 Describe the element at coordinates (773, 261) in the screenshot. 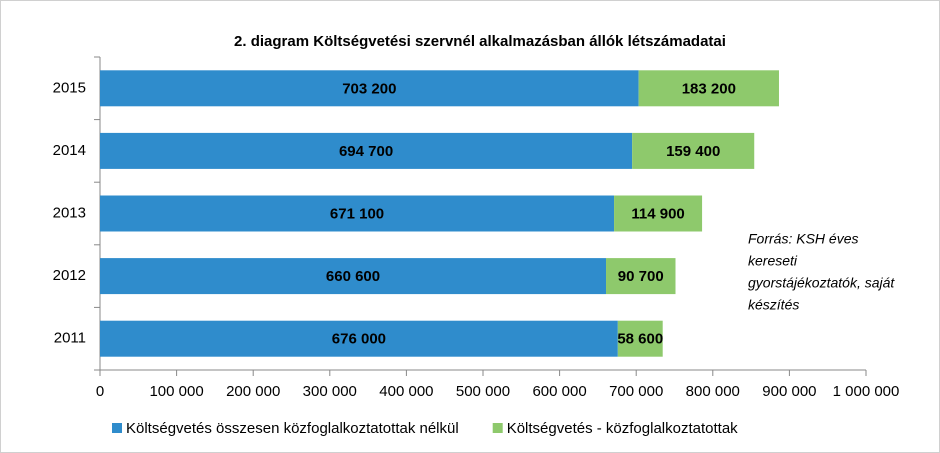

I see `annotation: kereseti` at that location.